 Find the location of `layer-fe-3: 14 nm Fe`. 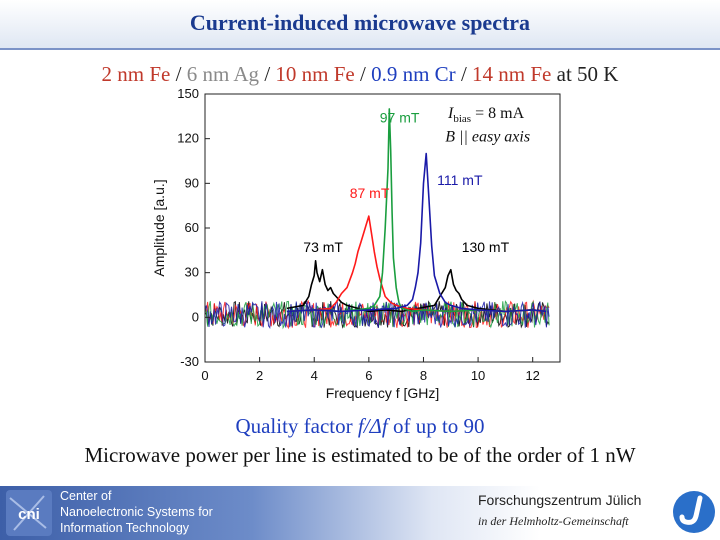

layer-fe-3: 14 nm Fe is located at coordinates (512, 74).